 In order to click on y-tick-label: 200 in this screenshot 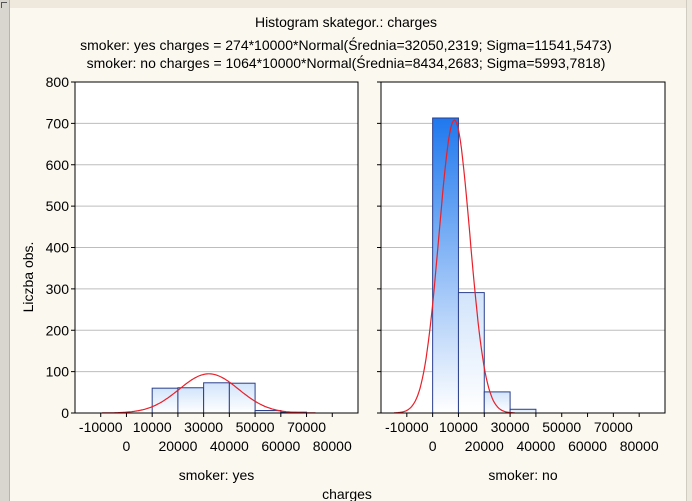, I will do `click(58, 330)`.